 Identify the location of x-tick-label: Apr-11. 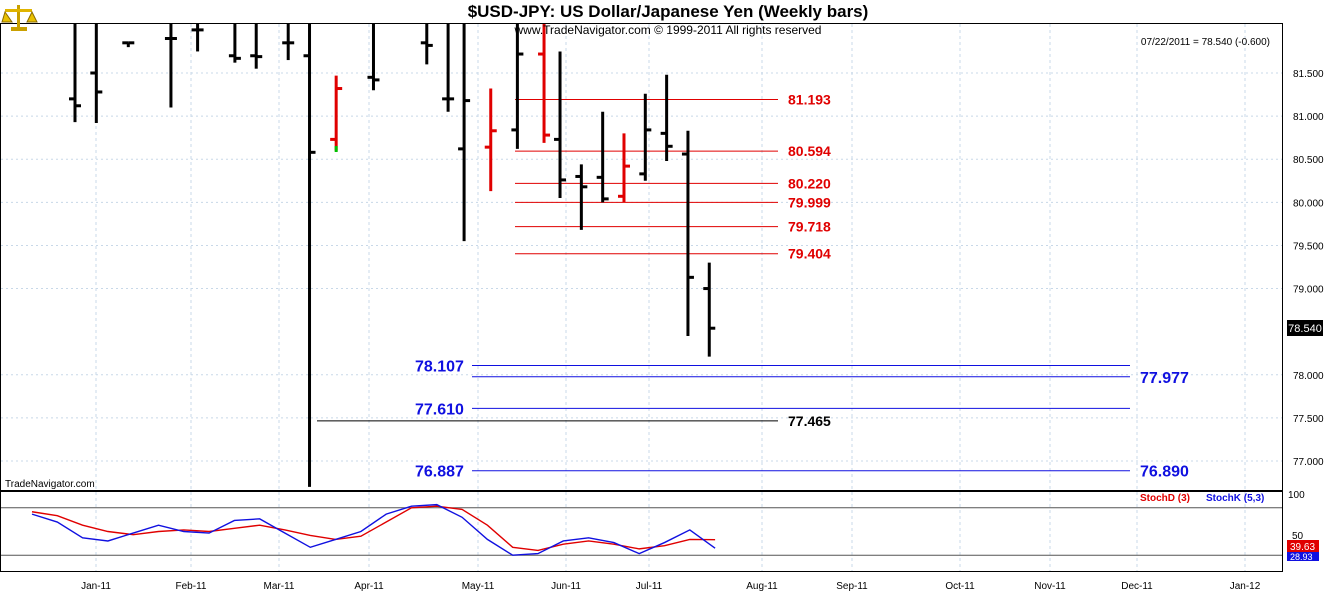
(369, 586).